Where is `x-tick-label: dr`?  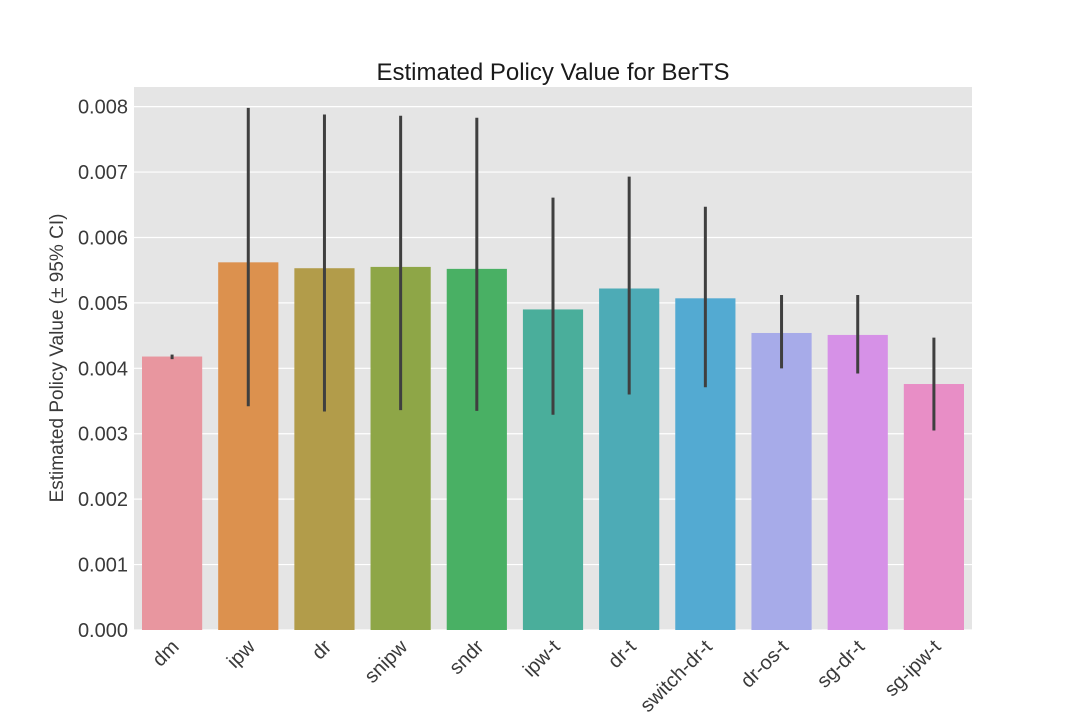 x-tick-label: dr is located at coordinates (322, 650).